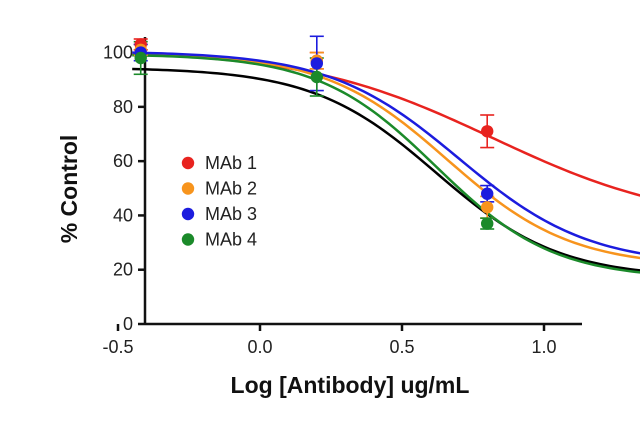 Image resolution: width=640 pixels, height=427 pixels. I want to click on y-axis-title: % Control, so click(69, 189).